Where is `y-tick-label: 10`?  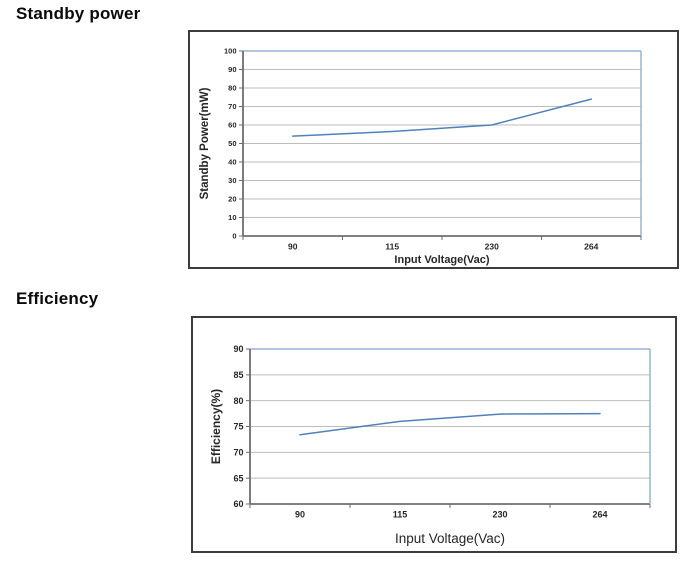
y-tick-label: 10 is located at coordinates (232, 217).